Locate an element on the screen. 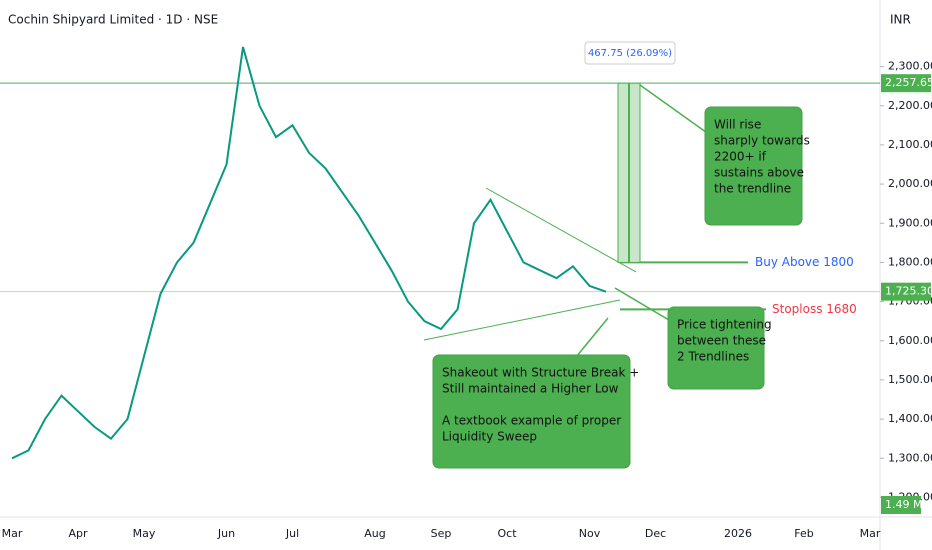 This screenshot has width=932, height=550. x-tick-label: Jul is located at coordinates (292, 533).